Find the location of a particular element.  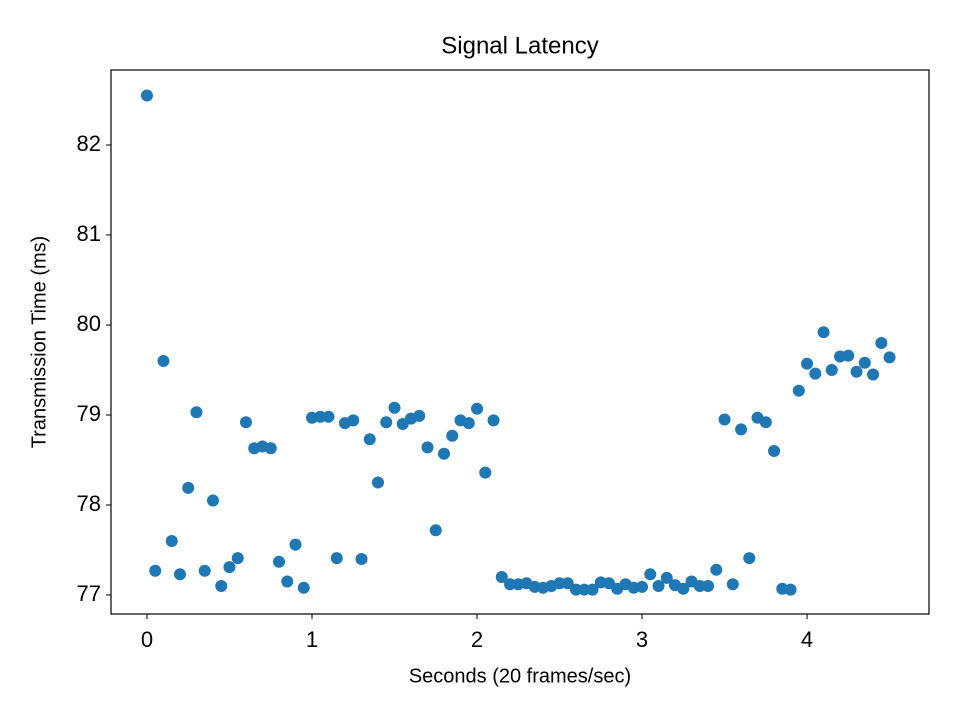

x-tick-label: 2 is located at coordinates (477, 639).